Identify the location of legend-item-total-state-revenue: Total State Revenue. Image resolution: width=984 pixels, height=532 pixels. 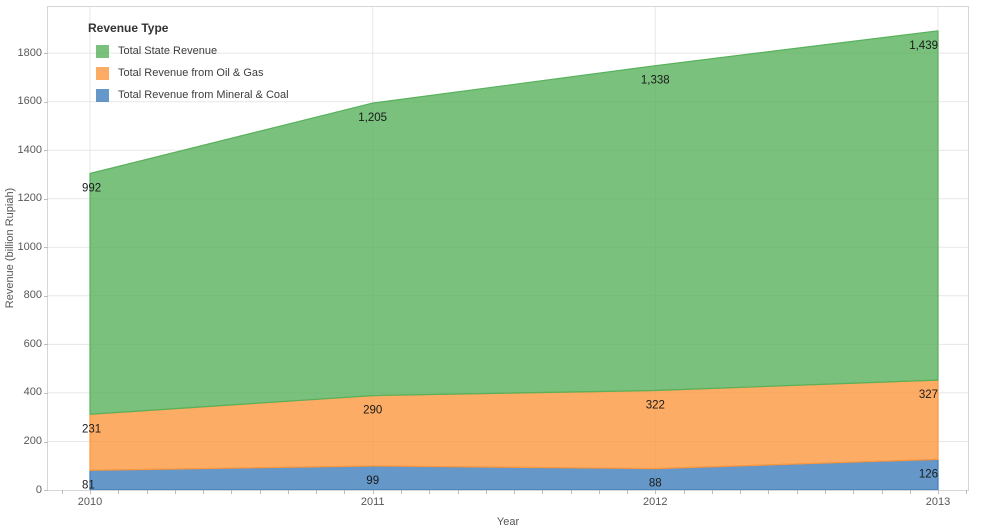
(188, 51).